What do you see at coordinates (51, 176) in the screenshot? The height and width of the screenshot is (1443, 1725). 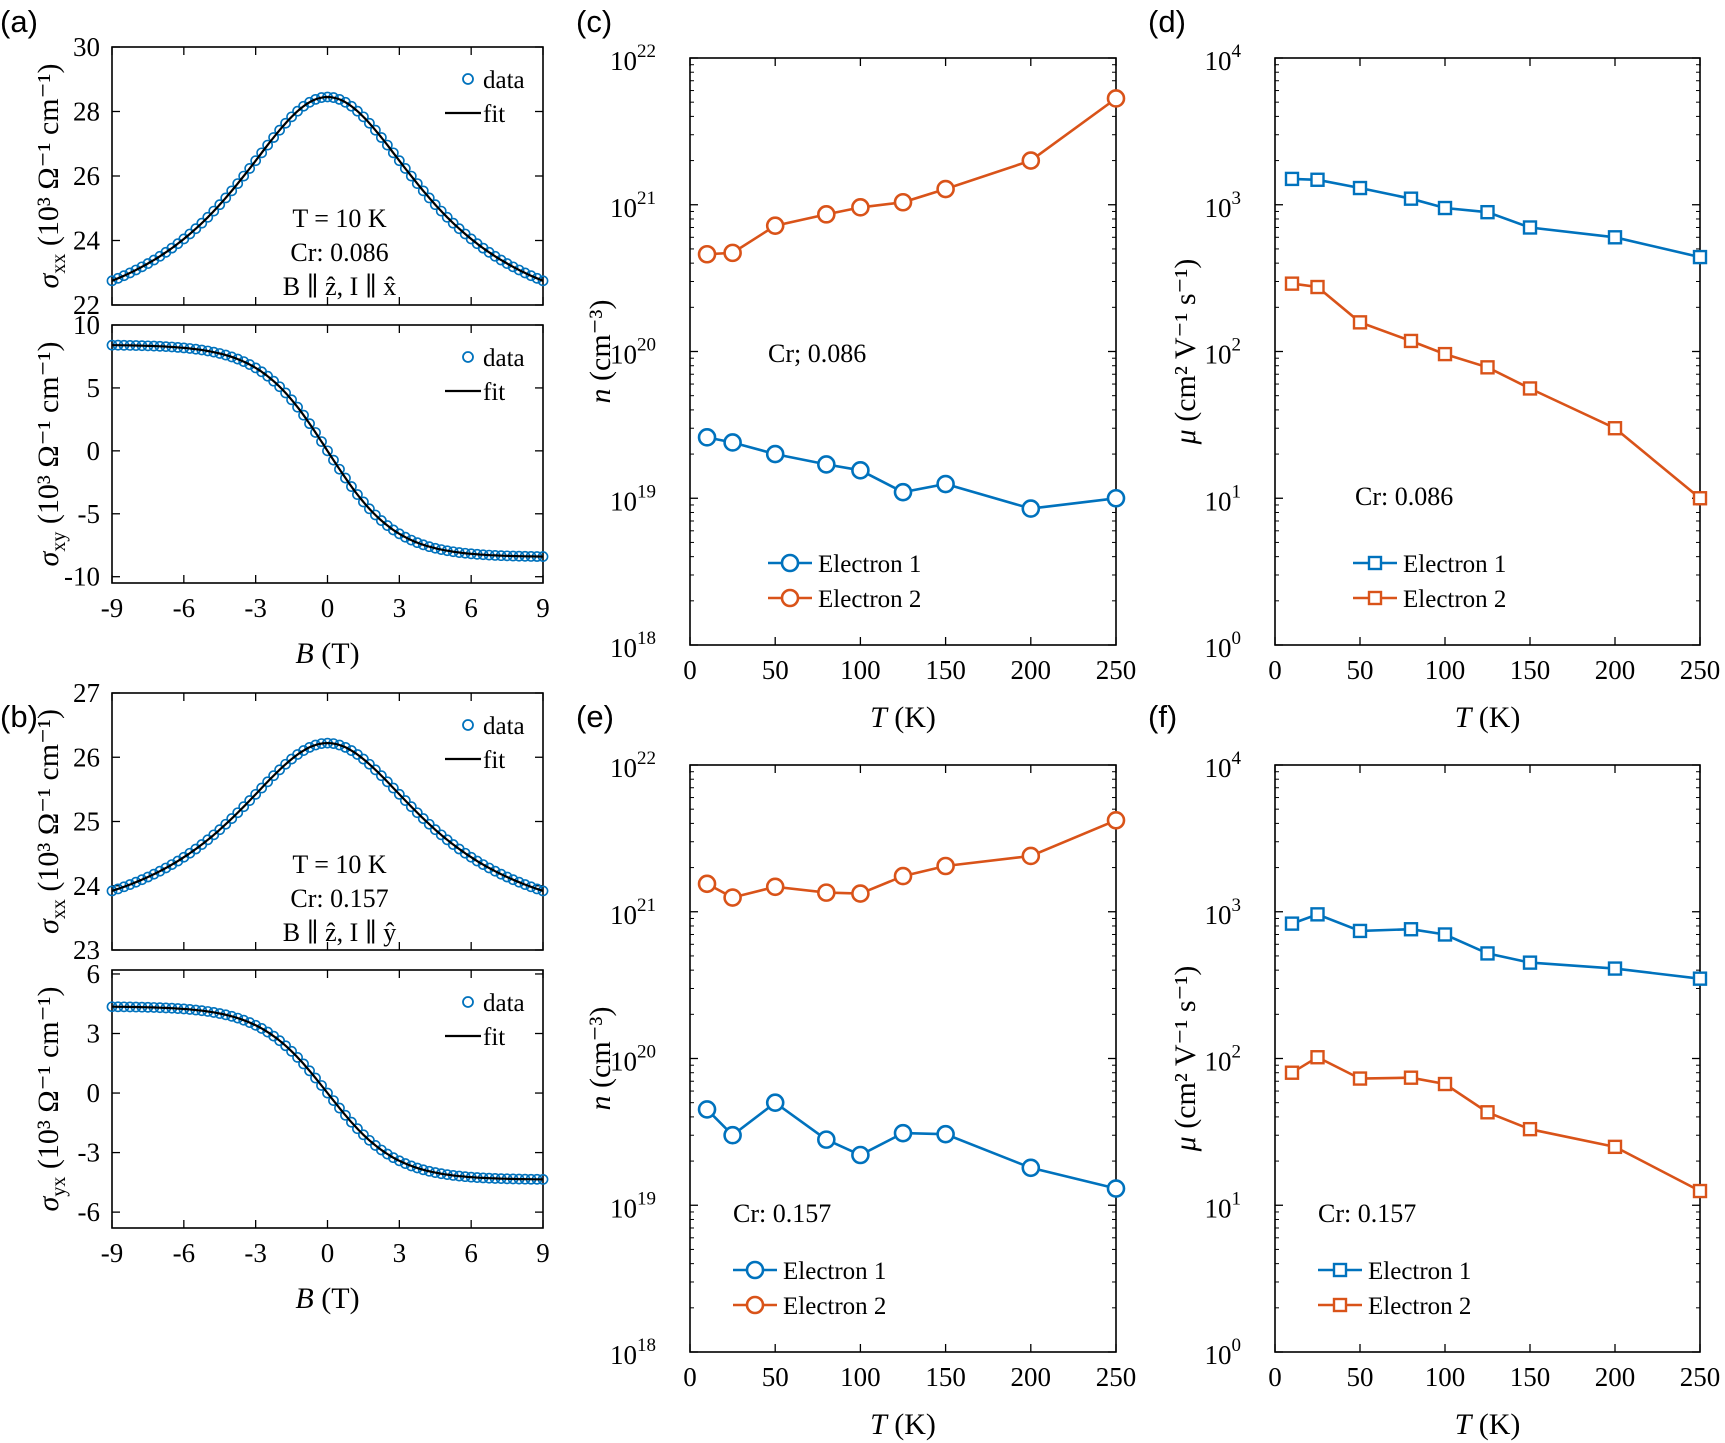 I see `y-axis-label: σxx (10³ Ω⁻¹ cm⁻¹)` at bounding box center [51, 176].